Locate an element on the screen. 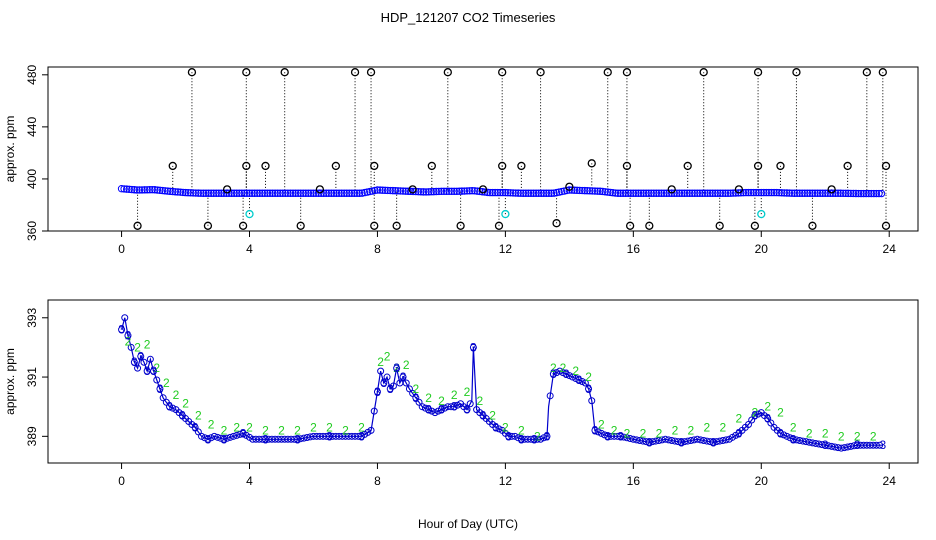 This screenshot has height=540, width=936. x-tick-label: 4 is located at coordinates (249, 249).